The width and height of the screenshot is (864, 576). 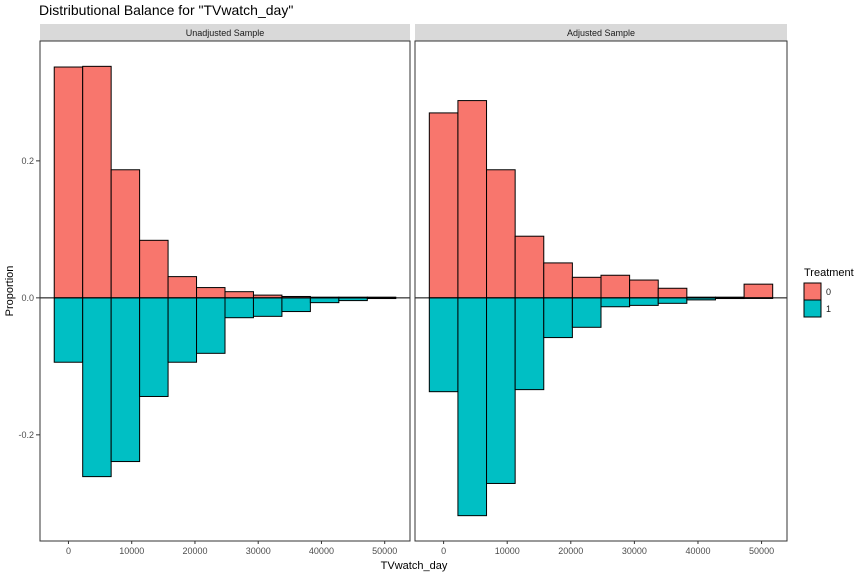 What do you see at coordinates (10, 291) in the screenshot?
I see `y-axis-title: Proportion` at bounding box center [10, 291].